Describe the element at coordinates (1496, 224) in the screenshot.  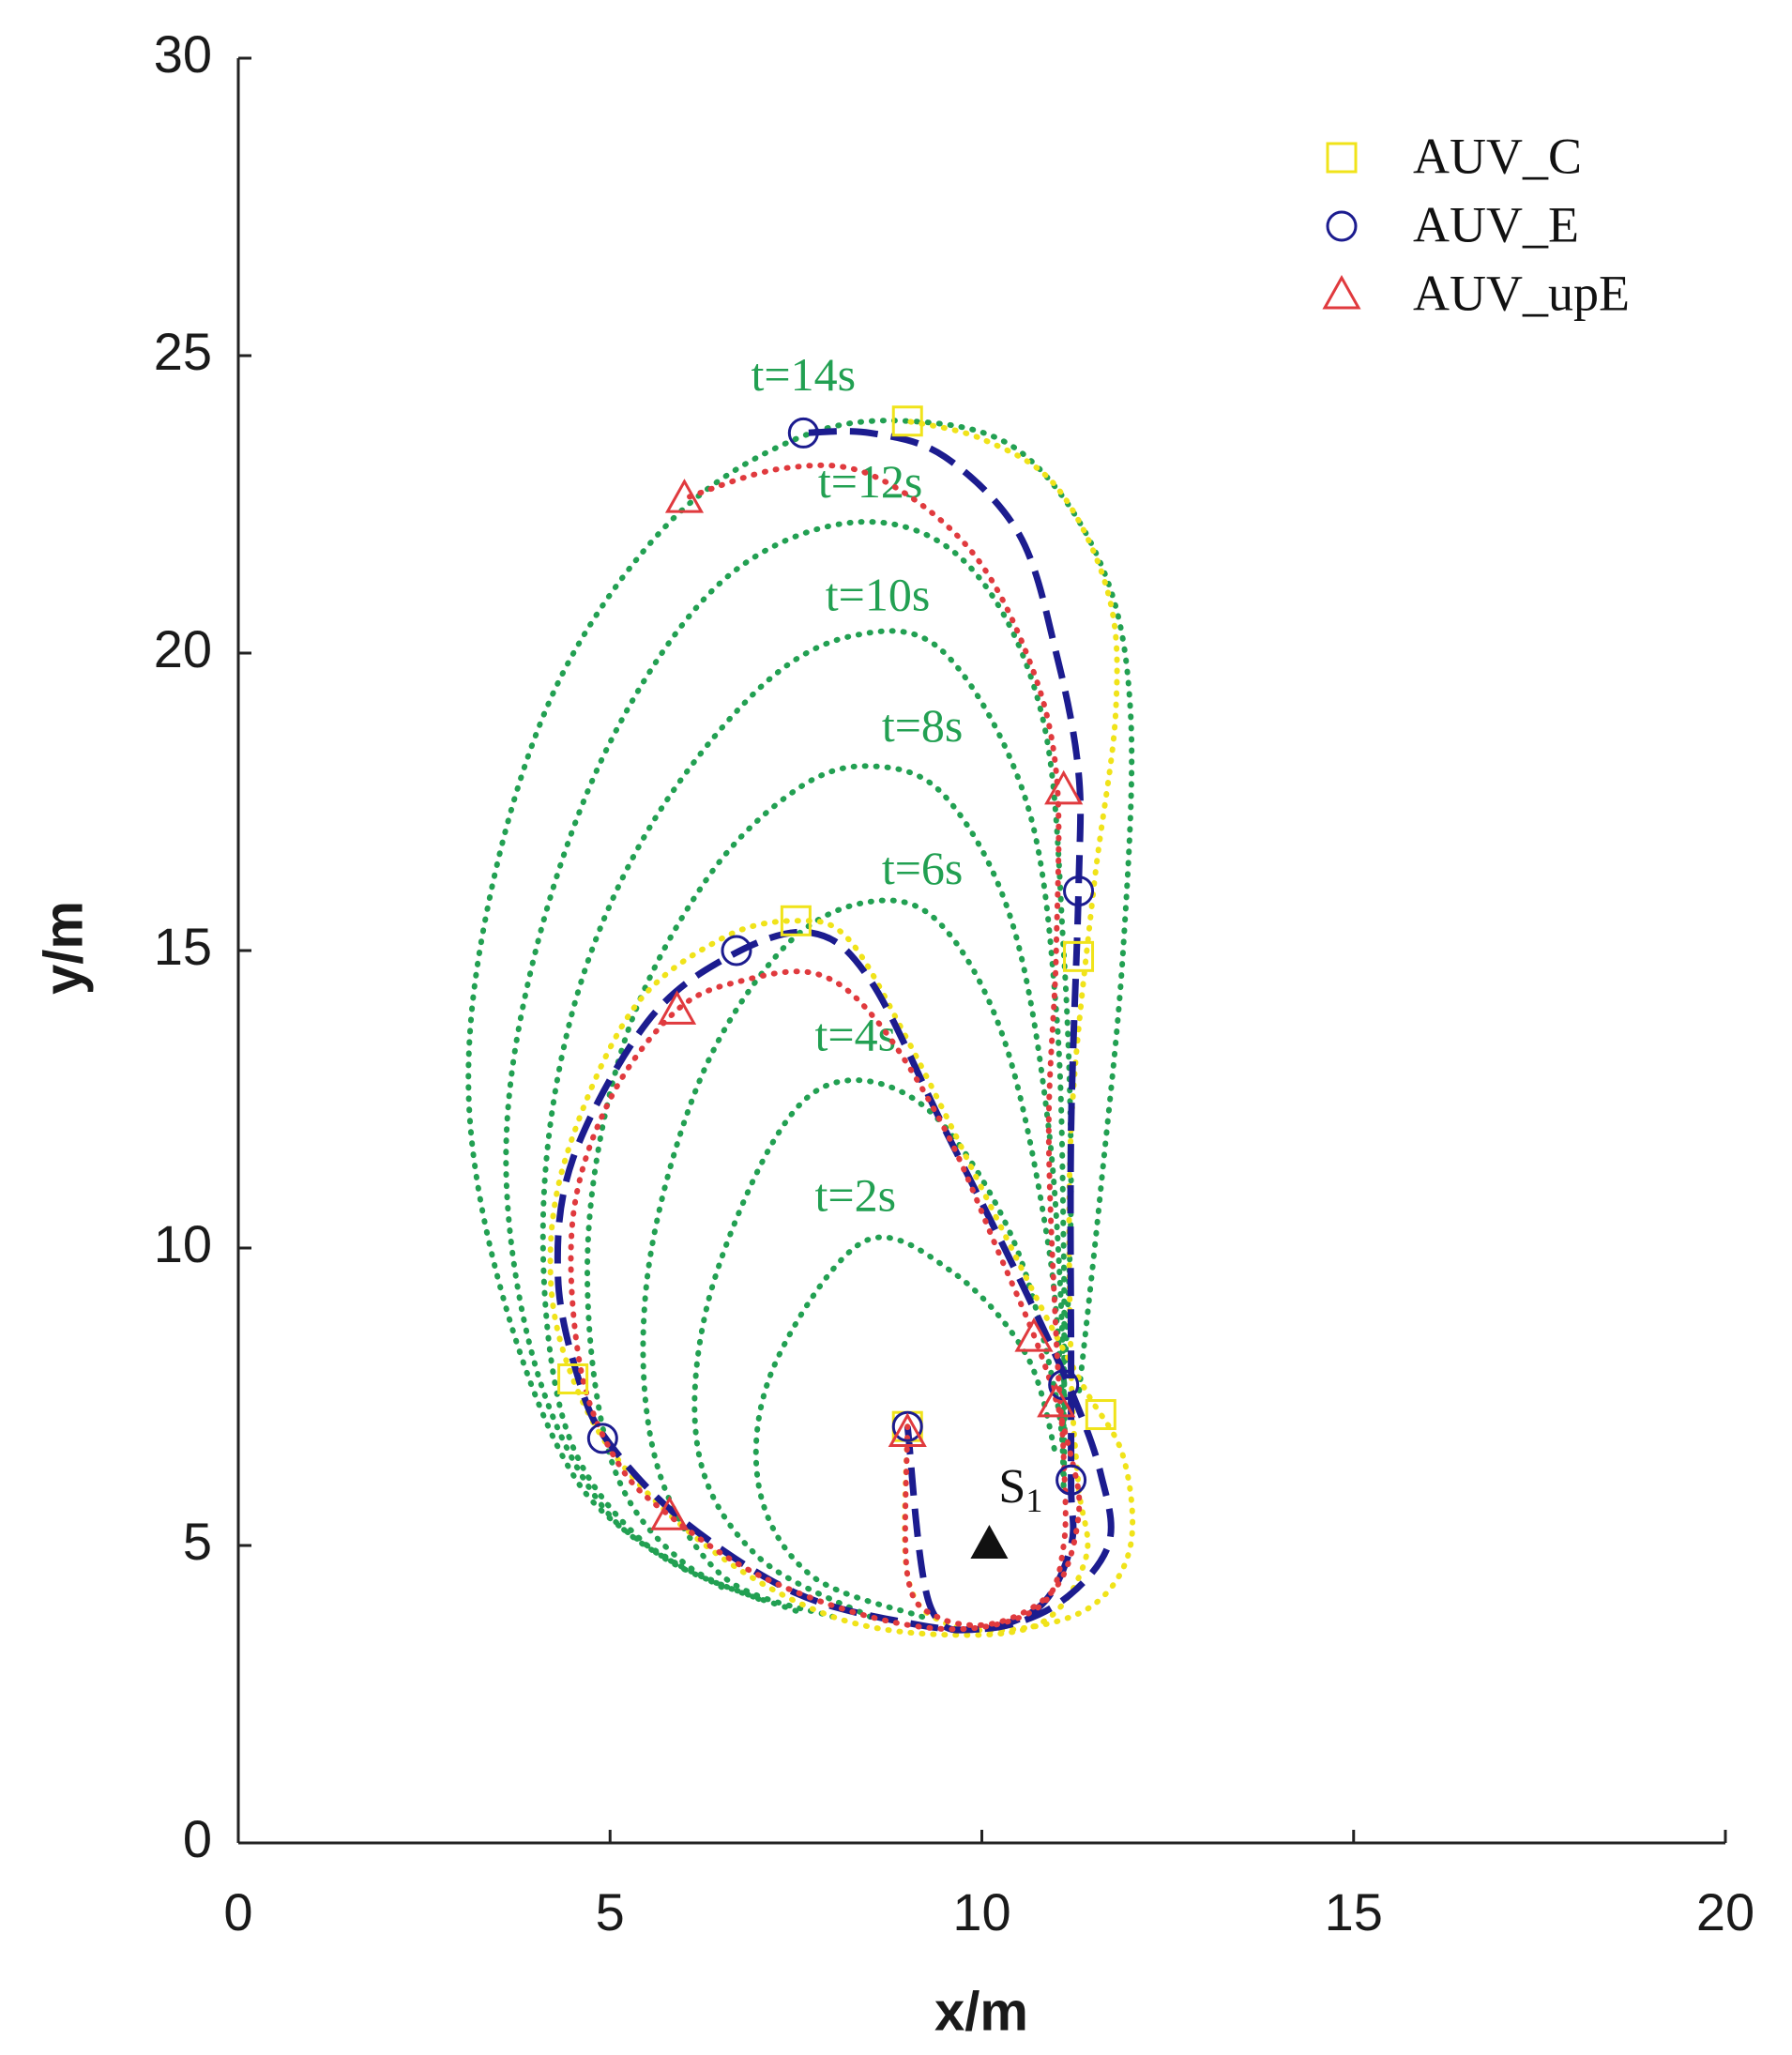
I see `legend-label: AUV_E` at that location.